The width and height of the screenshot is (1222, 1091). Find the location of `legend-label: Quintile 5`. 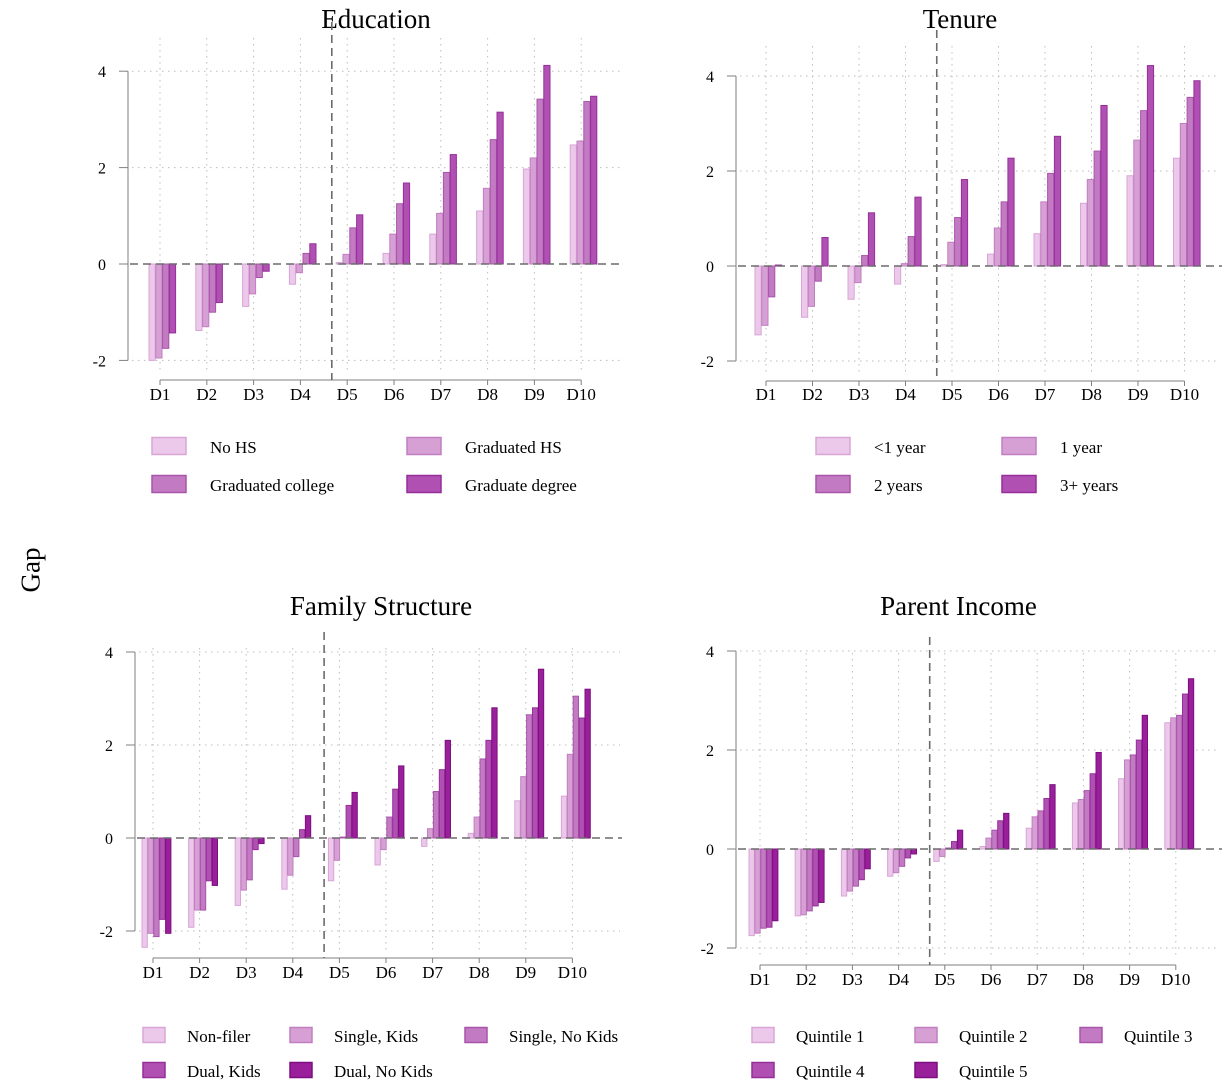

legend-label: Quintile 5 is located at coordinates (993, 1071).